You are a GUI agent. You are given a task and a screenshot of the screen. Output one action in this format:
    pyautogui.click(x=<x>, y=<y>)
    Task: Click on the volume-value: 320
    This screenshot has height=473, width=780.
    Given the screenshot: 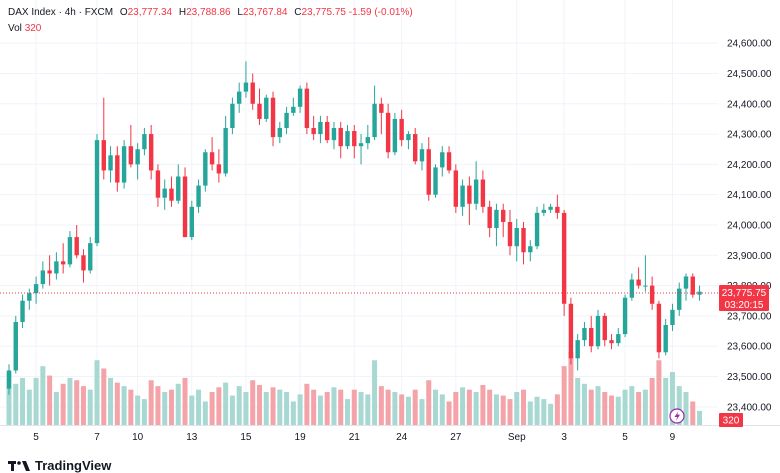 What is the action you would take?
    pyautogui.click(x=33, y=28)
    